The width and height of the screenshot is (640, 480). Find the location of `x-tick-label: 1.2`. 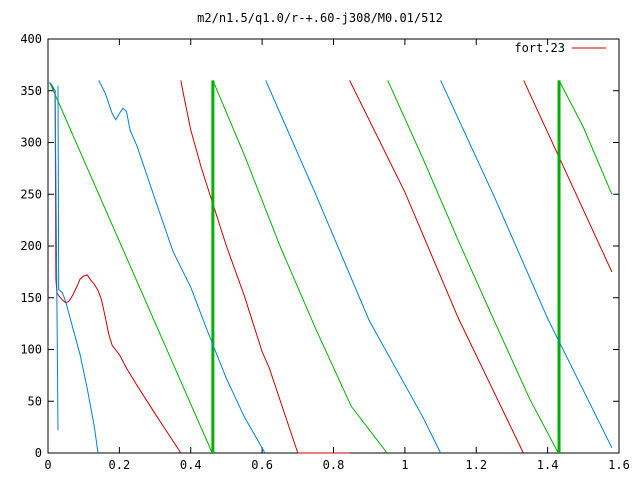

x-tick-label: 1.2 is located at coordinates (476, 465).